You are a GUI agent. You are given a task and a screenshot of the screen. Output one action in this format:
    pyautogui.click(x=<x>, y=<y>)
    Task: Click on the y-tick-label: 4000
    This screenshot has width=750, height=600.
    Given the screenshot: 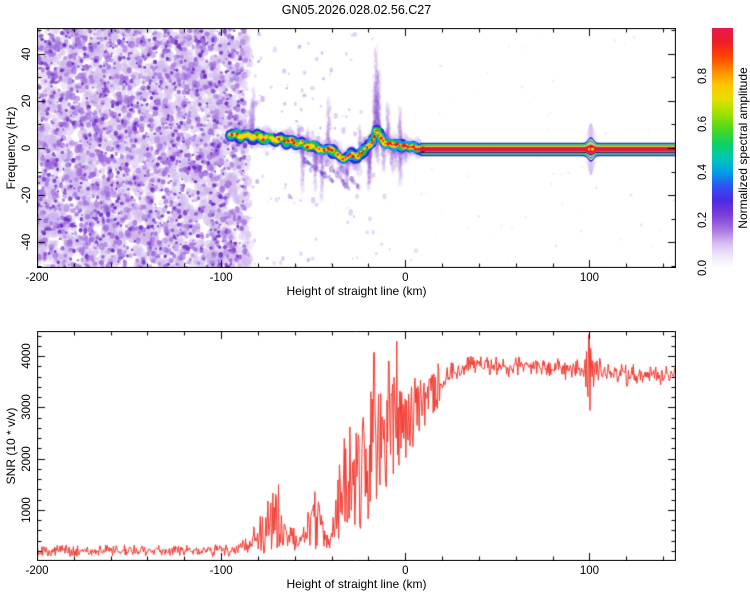 What is the action you would take?
    pyautogui.click(x=27, y=356)
    